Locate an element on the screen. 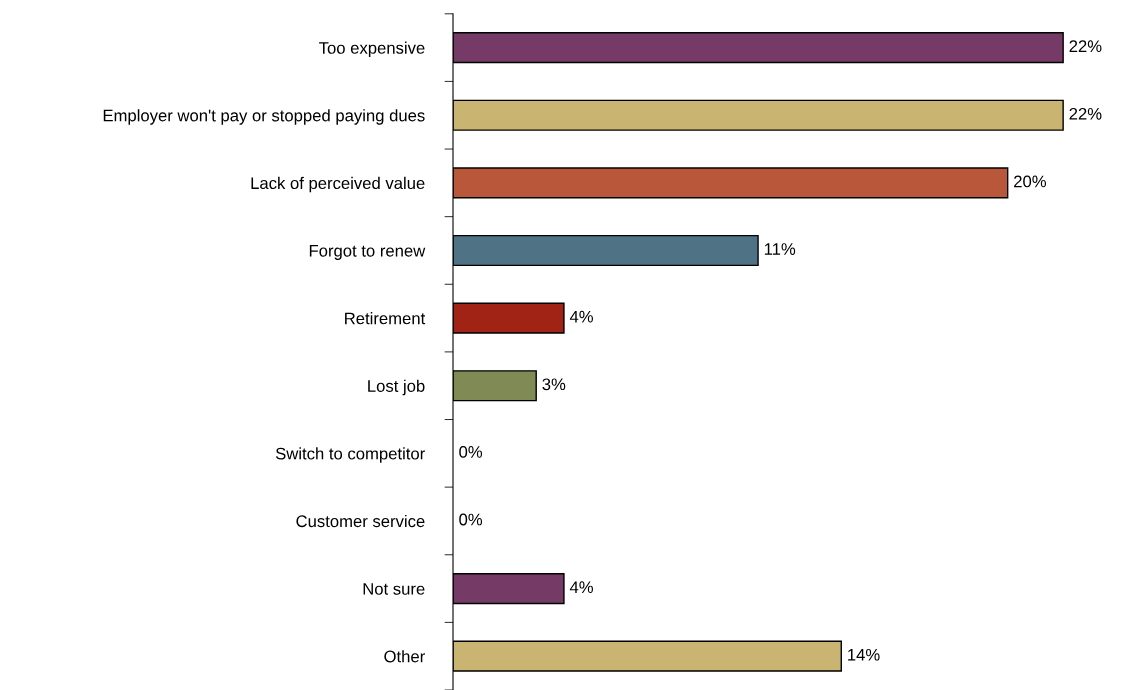 The width and height of the screenshot is (1128, 690). y-tick-label: Lack of perceived value is located at coordinates (338, 184).